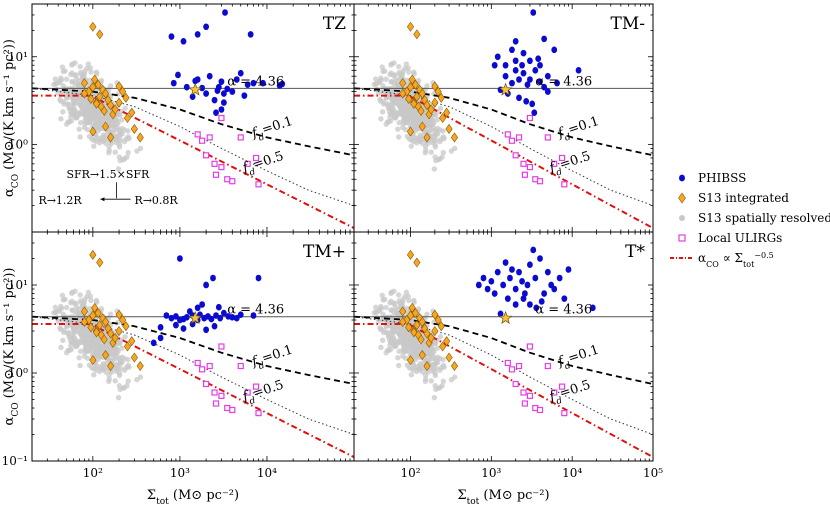 The image size is (830, 515). What do you see at coordinates (682, 218) in the screenshot?
I see `legend-s13-resolved-marker` at bounding box center [682, 218].